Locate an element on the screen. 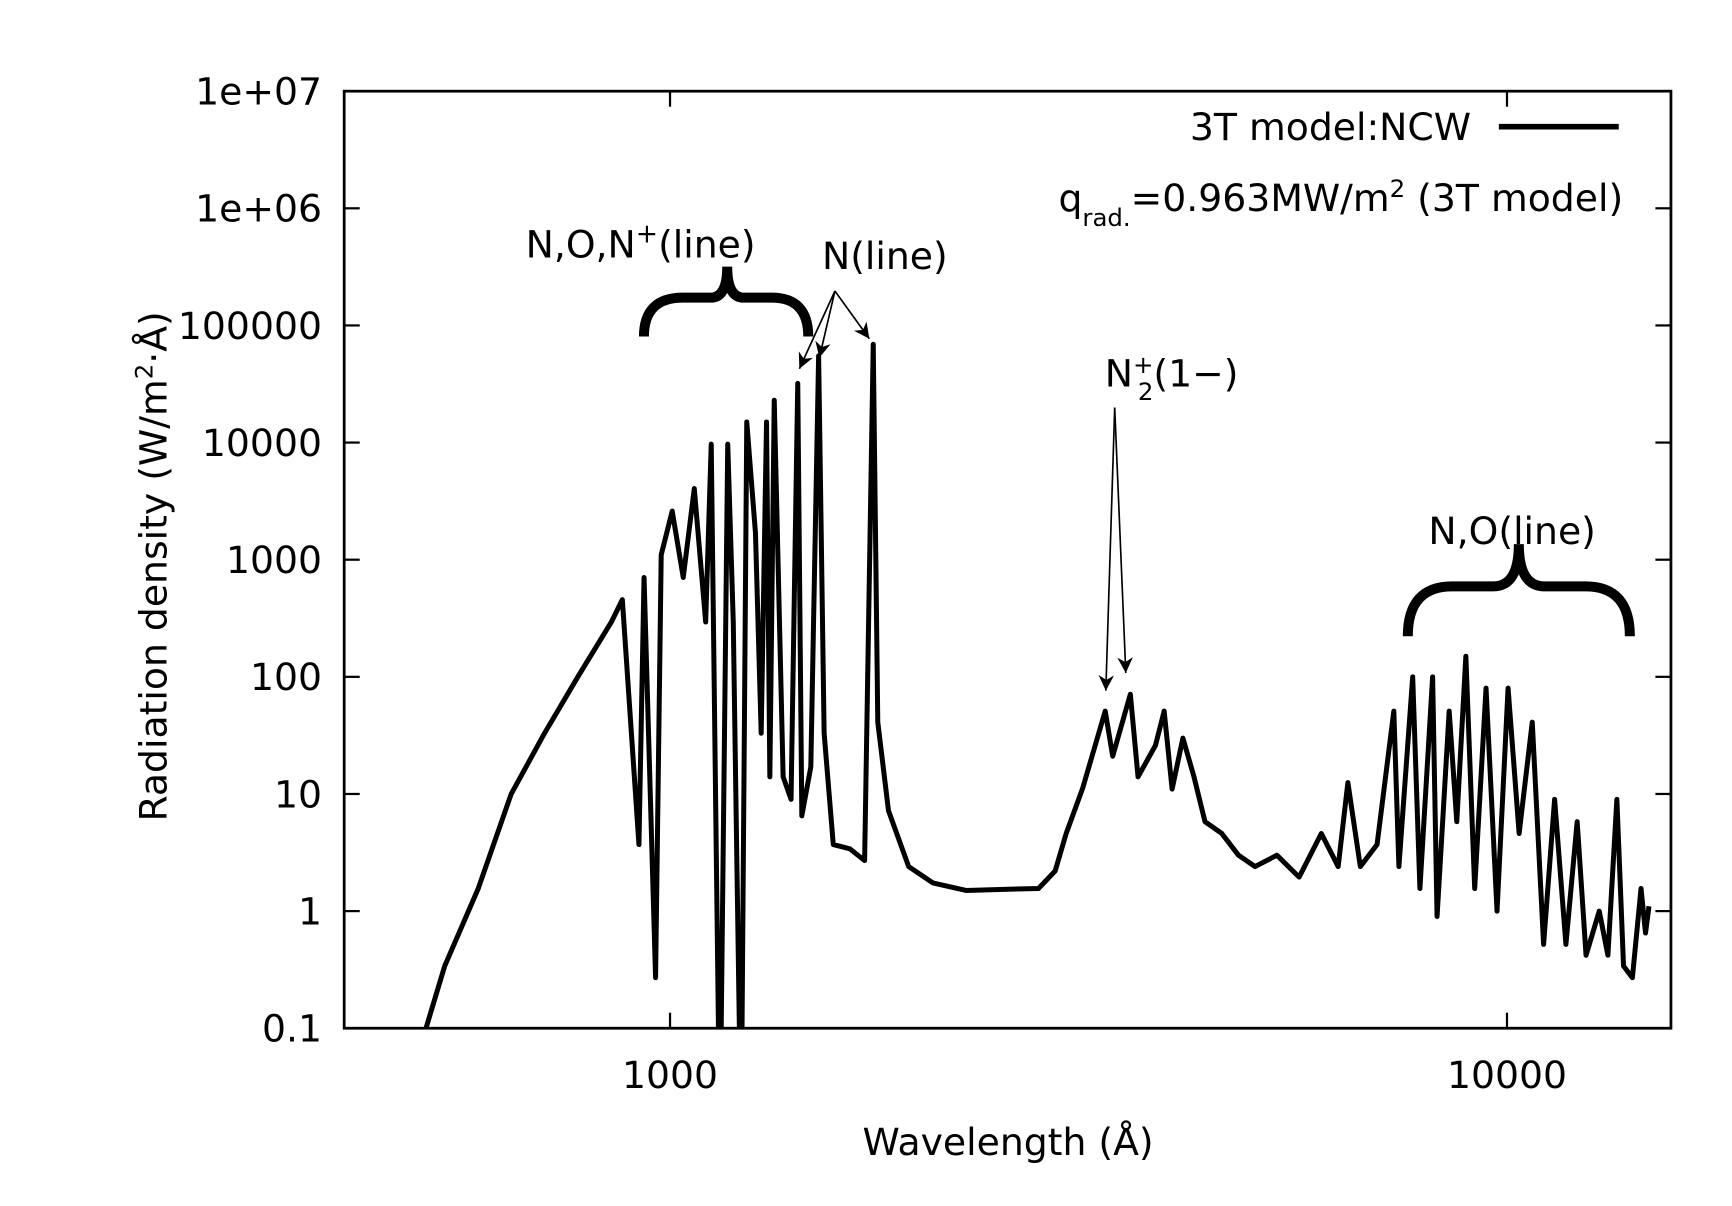 This screenshot has height=1206, width=1732. y-tick-label: 1000 is located at coordinates (274, 560).